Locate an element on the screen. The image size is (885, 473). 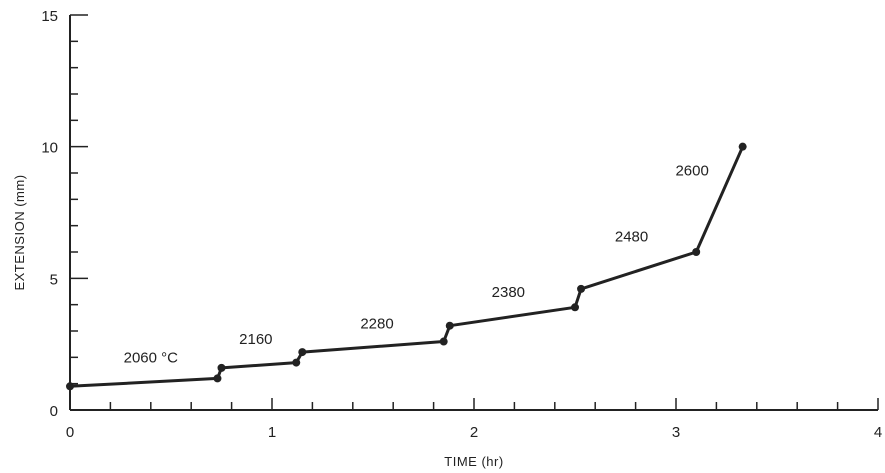
x-axis-title: TIME (hr) is located at coordinates (473, 461).